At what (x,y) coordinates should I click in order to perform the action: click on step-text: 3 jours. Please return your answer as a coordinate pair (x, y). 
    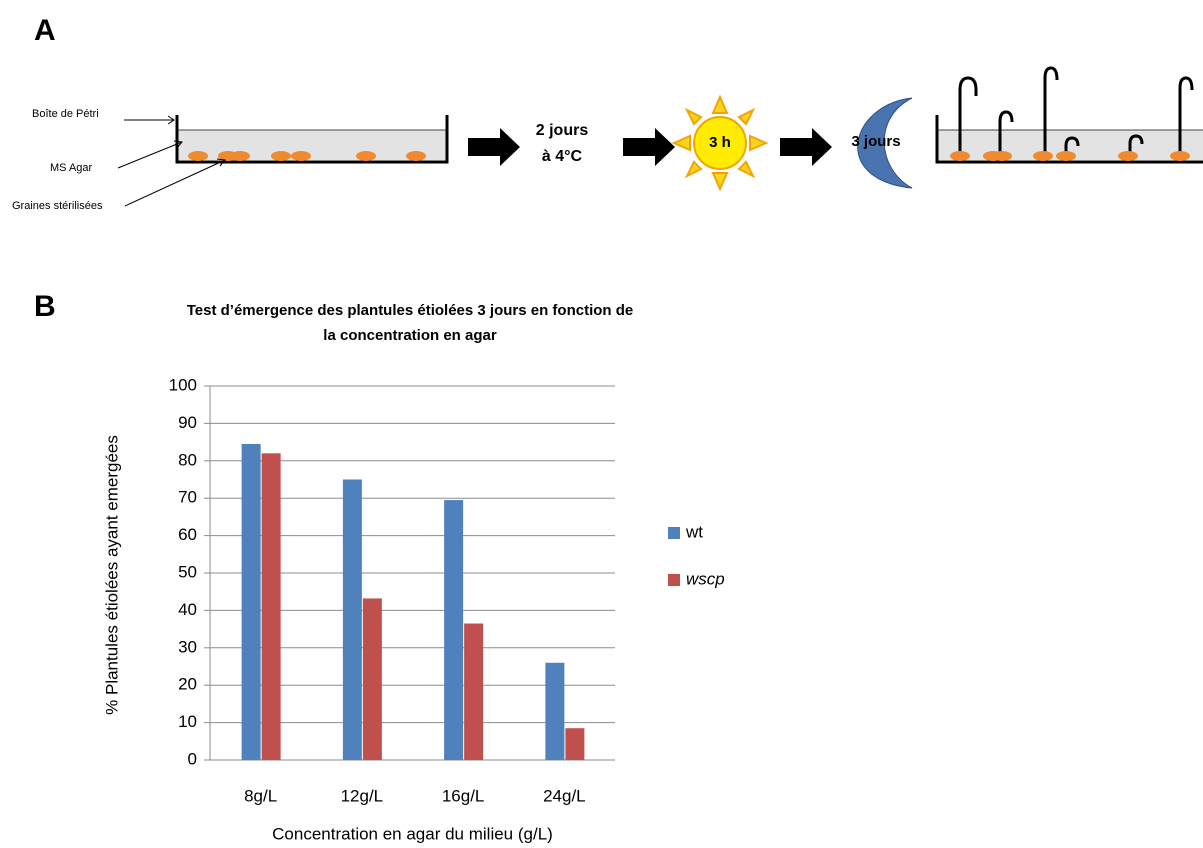
    Looking at the image, I should click on (875, 141).